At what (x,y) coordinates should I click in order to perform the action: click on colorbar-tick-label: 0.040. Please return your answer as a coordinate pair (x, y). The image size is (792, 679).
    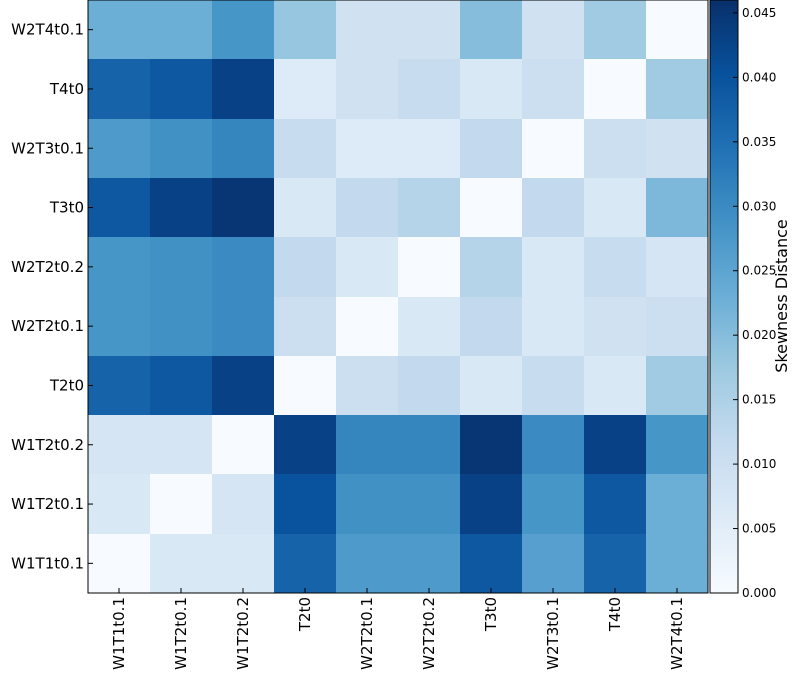
    Looking at the image, I should click on (759, 77).